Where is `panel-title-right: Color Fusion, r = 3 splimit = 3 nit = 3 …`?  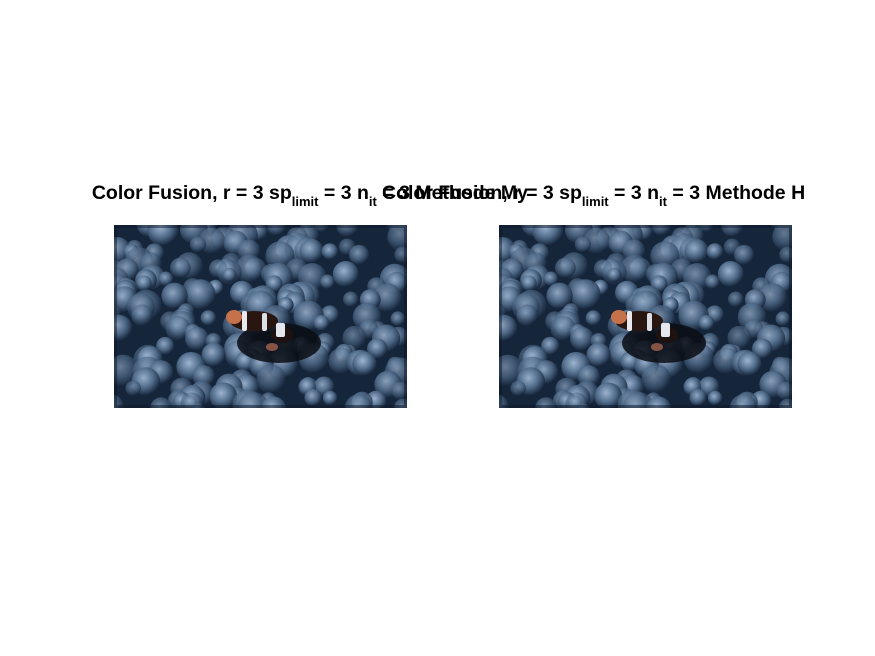 panel-title-right: Color Fusion, r = 3 splimit = 3 nit = 3 … is located at coordinates (594, 195).